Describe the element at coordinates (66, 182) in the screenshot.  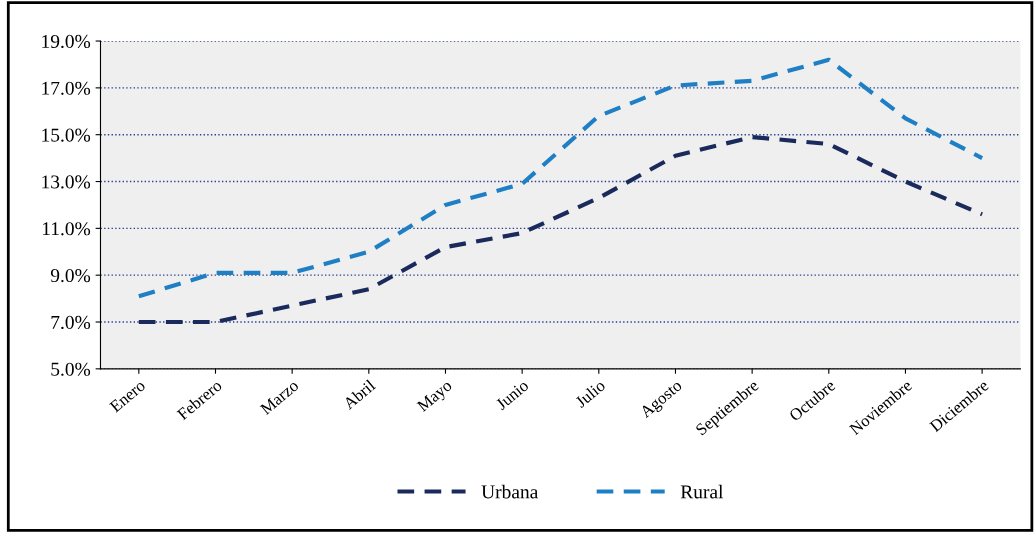
I see `y-tick-label: 13.0%` at that location.